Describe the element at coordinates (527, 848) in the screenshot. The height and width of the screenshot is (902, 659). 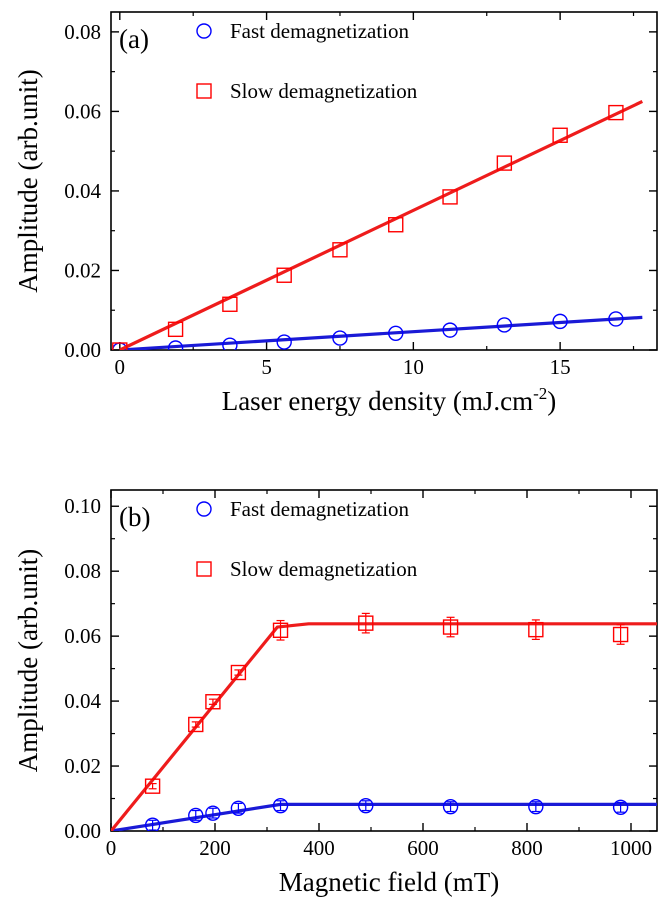
I see `x-tick-label: 800` at that location.